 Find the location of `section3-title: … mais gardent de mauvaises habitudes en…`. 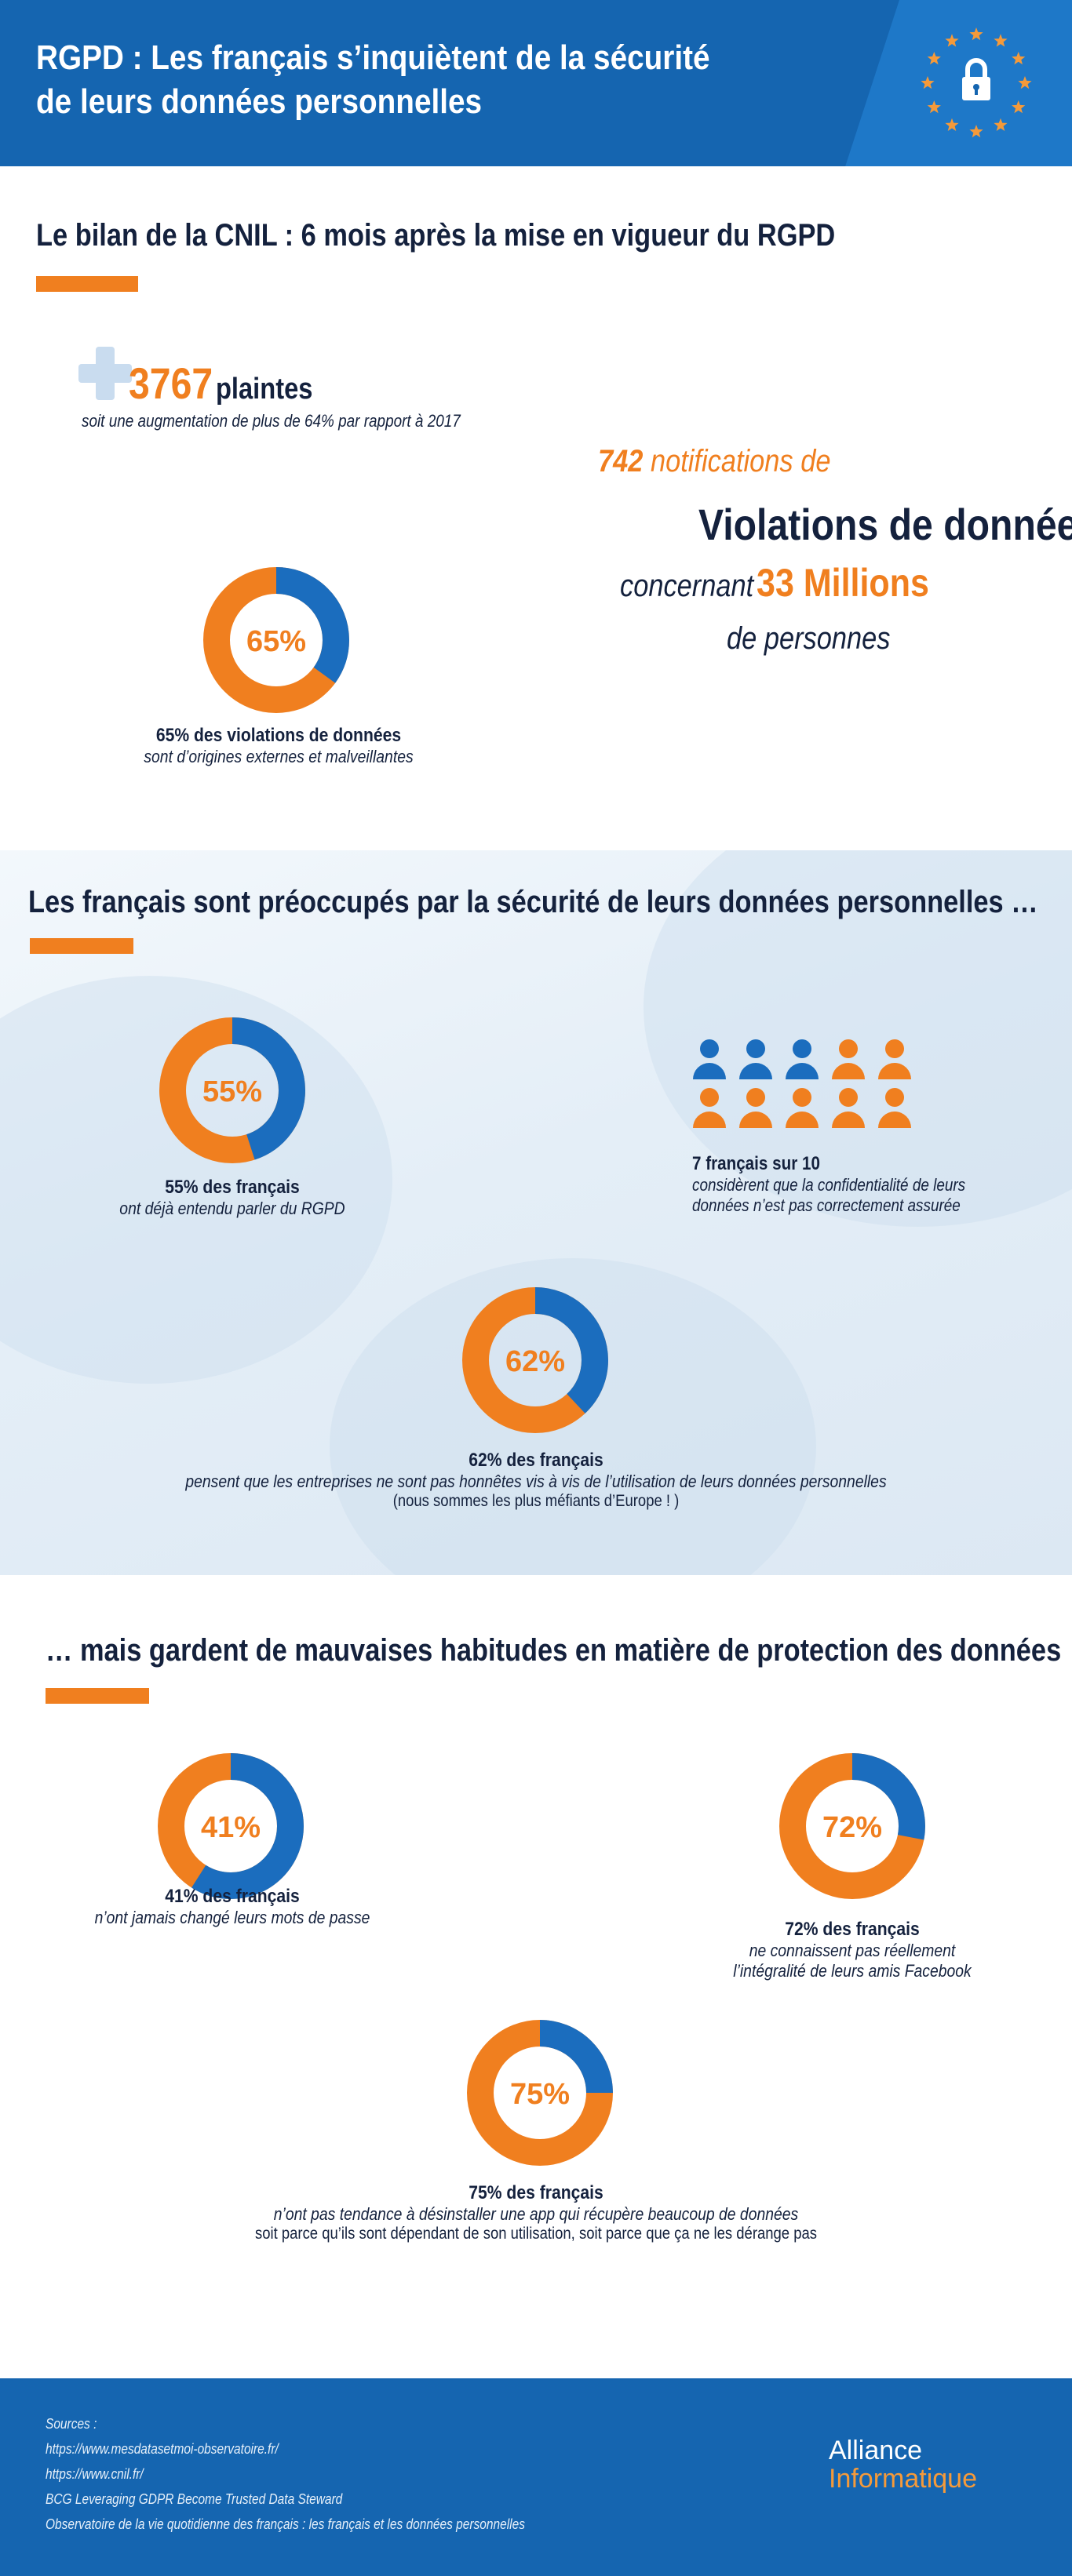

section3-title: … mais gardent de mauvaises habitudes en… is located at coordinates (554, 1650).